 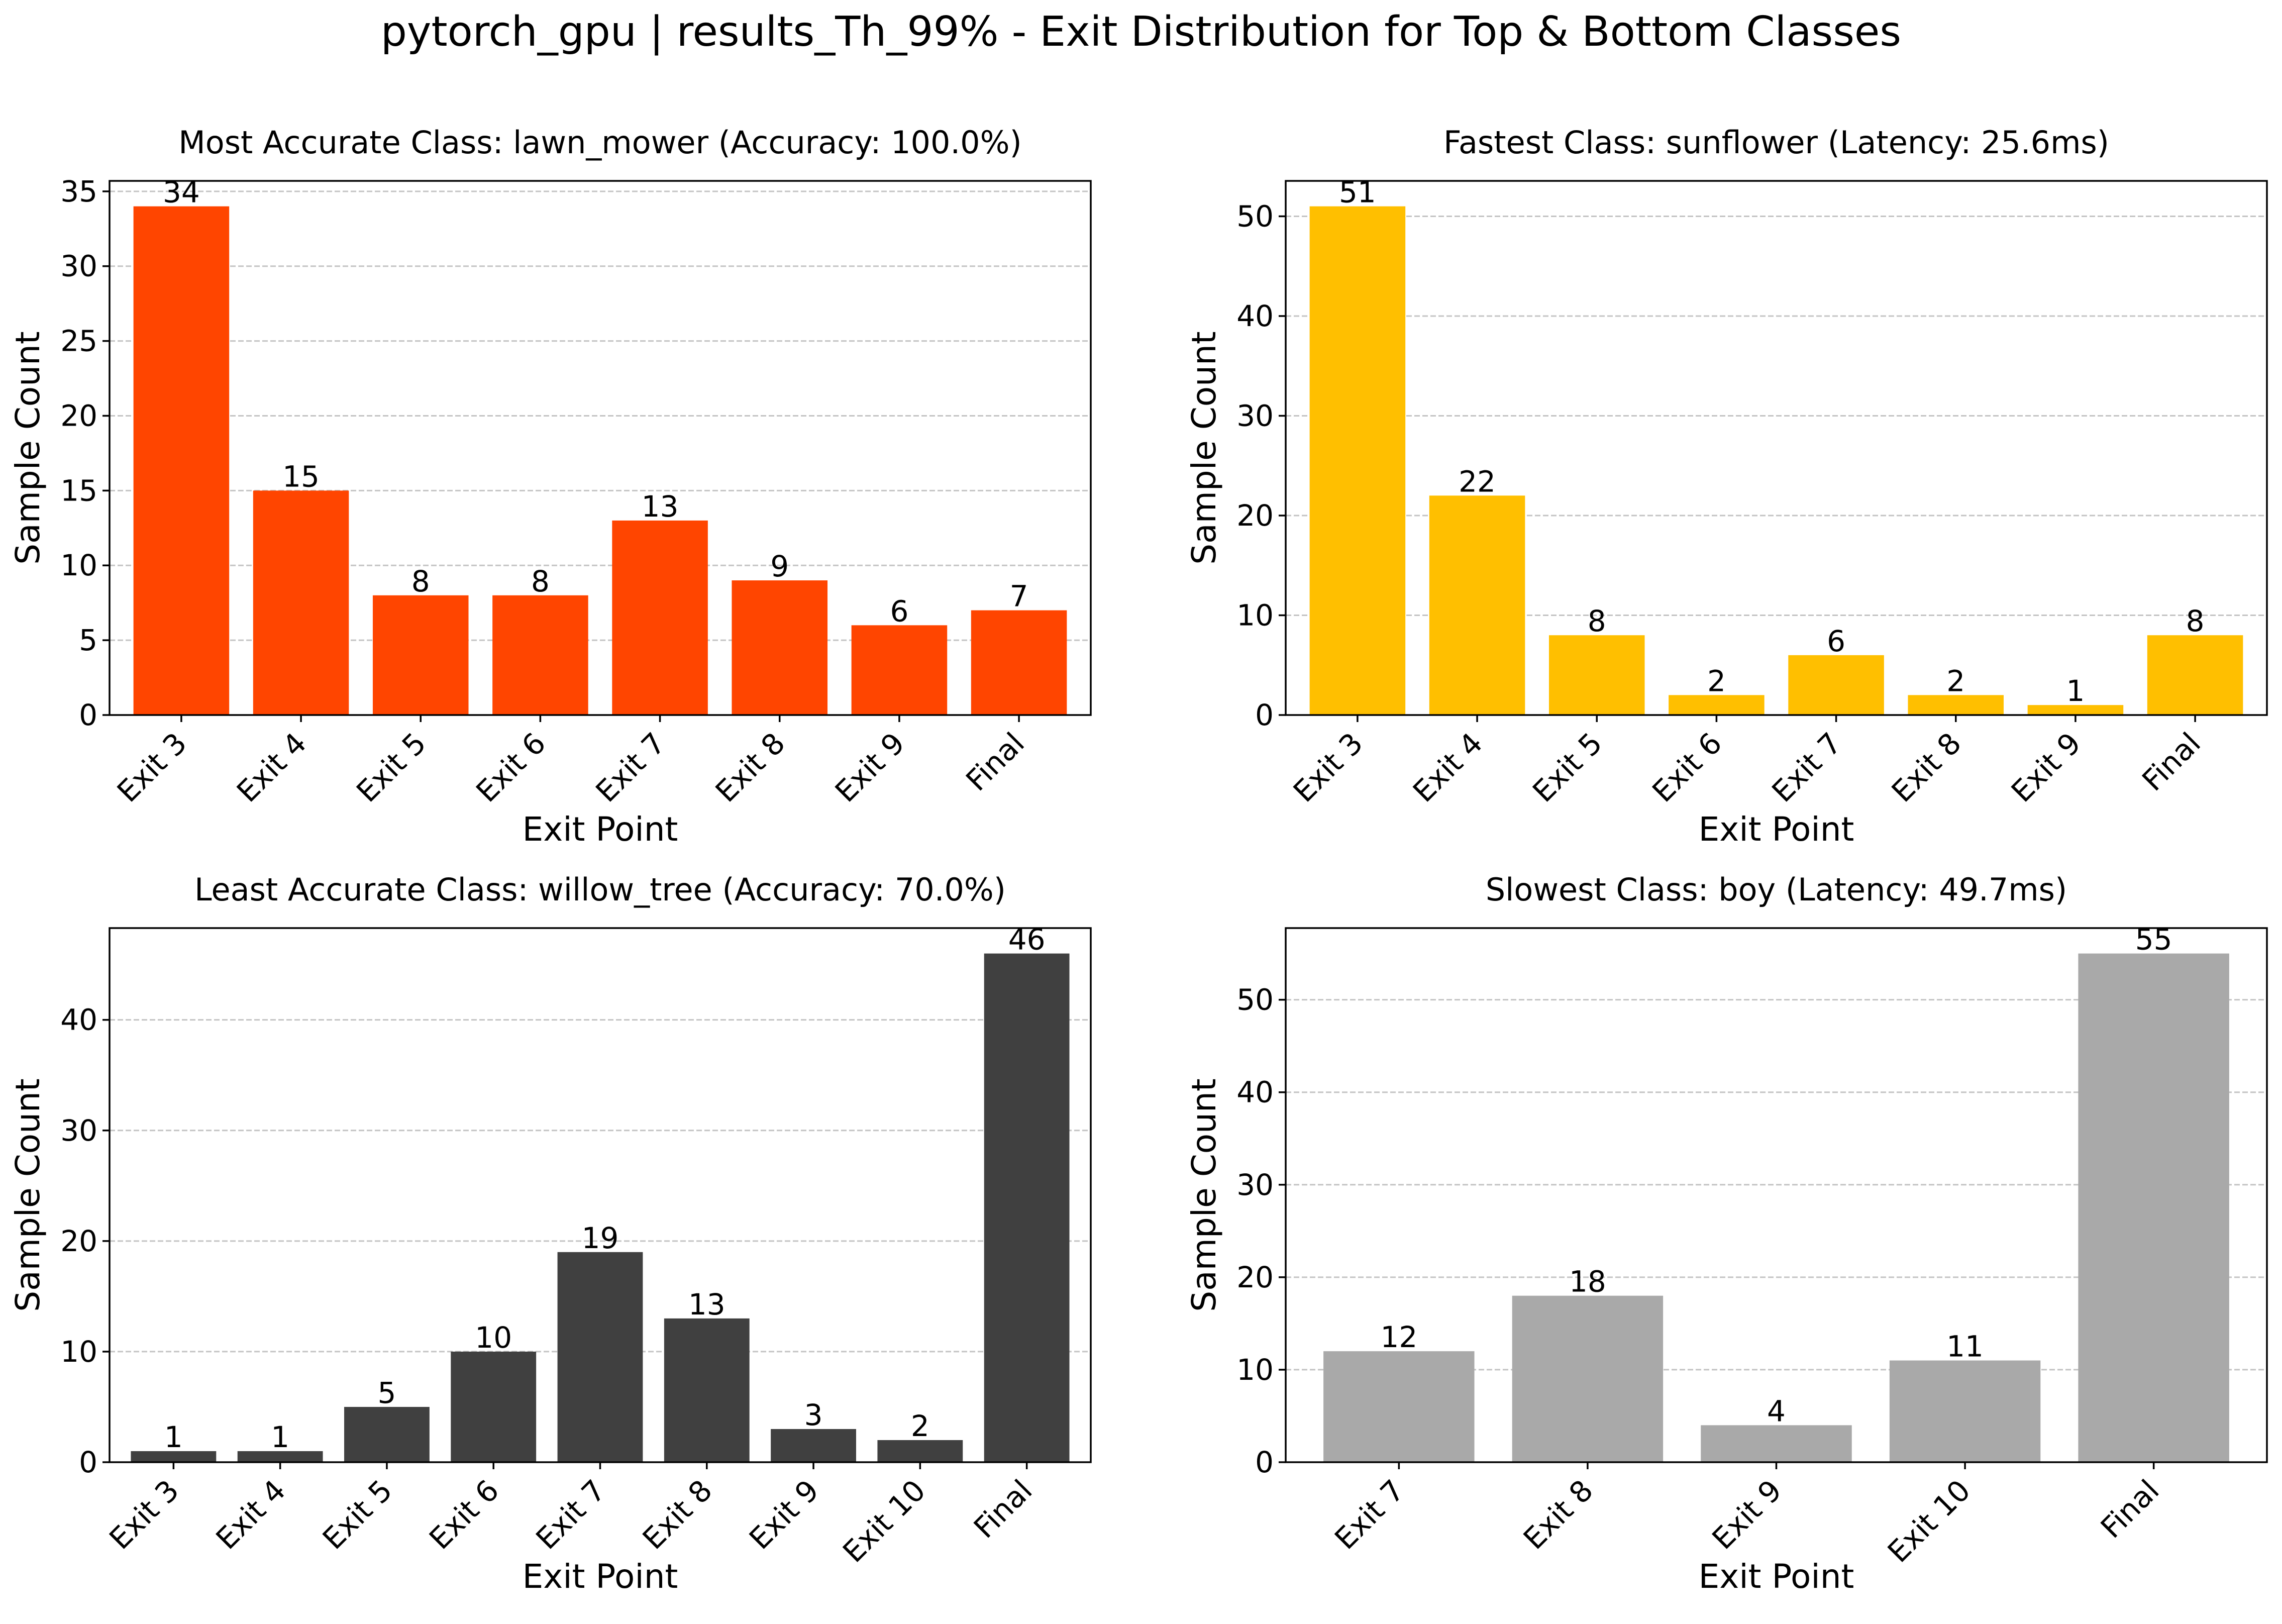 I want to click on bar-value-label: 7, so click(x=1019, y=596).